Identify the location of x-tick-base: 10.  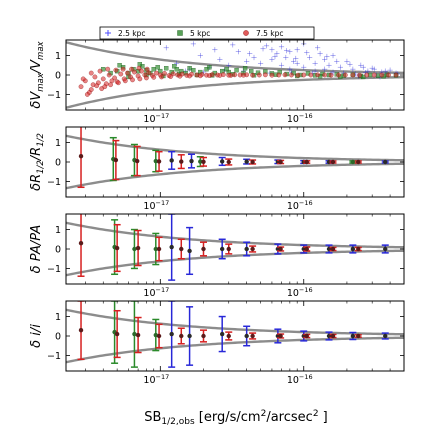
(149, 119).